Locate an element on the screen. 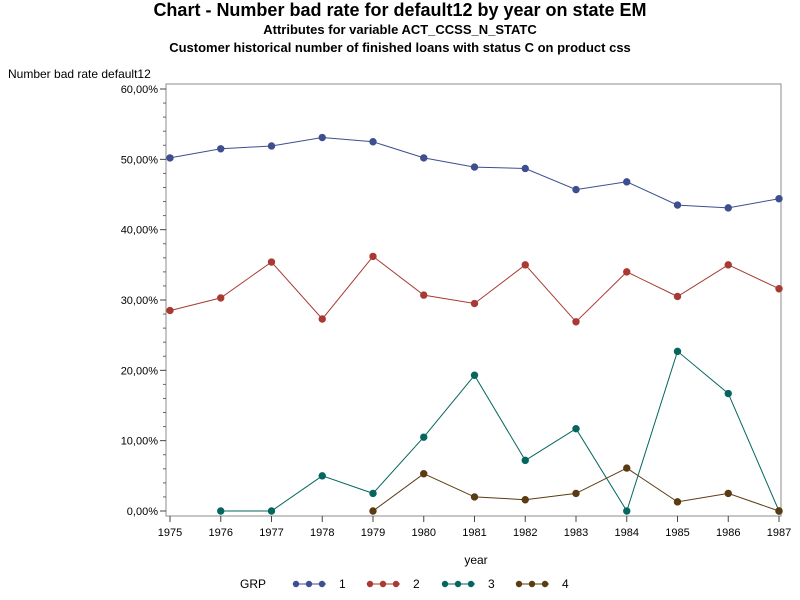 The image size is (800, 600). y-tick-label: 30,00% is located at coordinates (140, 301).